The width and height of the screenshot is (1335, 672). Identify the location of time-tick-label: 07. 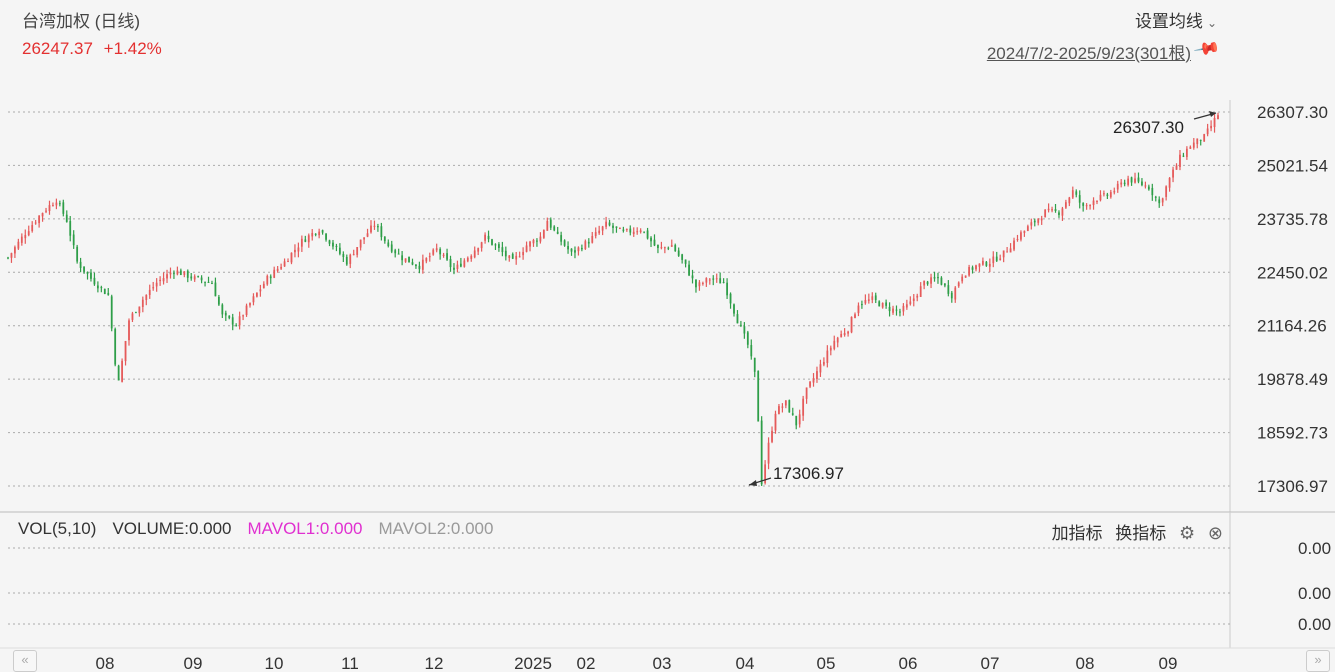
(990, 663).